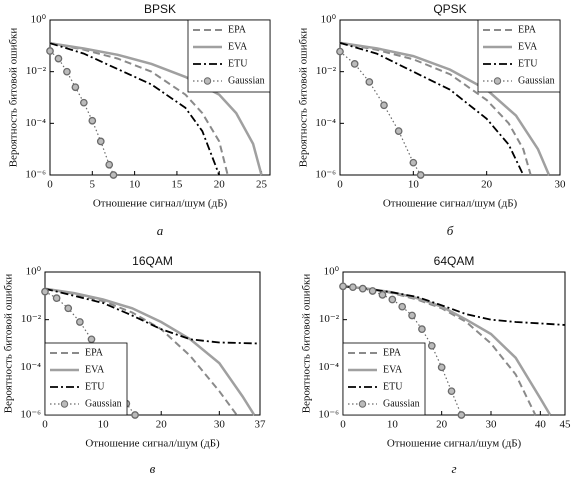 This screenshot has width=577, height=481. I want to click on x-tick-label: 5, so click(93, 185).